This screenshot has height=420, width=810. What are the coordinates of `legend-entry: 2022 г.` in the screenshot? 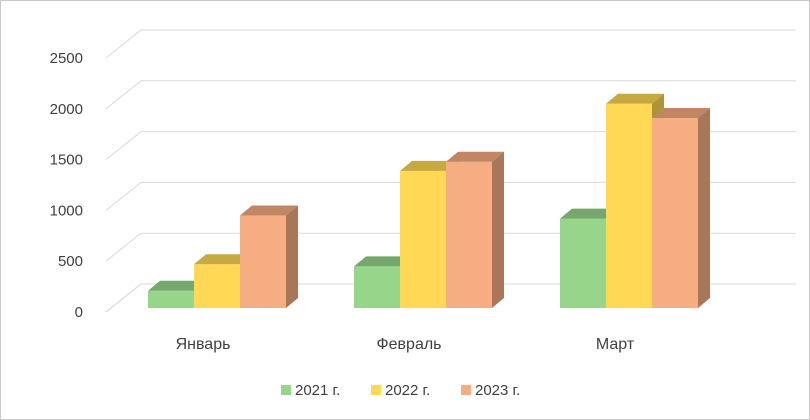 It's located at (400, 390).